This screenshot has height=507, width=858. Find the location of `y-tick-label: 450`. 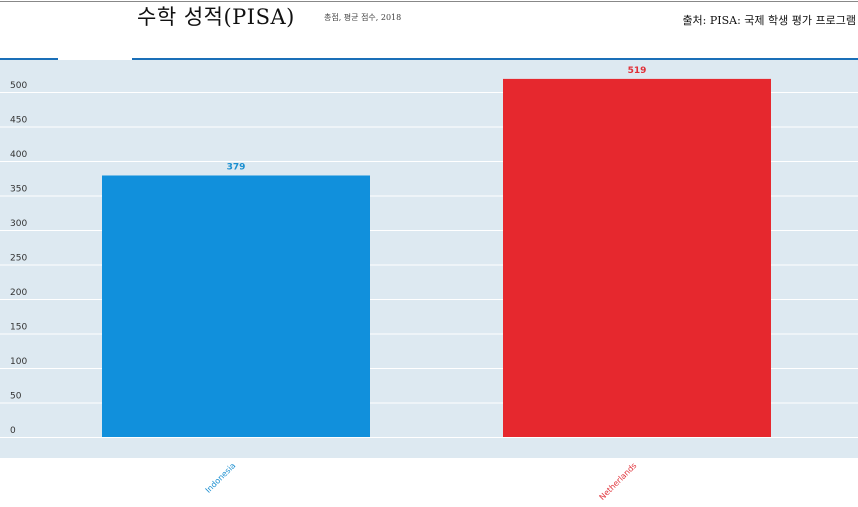

y-tick-label: 450 is located at coordinates (18, 121).